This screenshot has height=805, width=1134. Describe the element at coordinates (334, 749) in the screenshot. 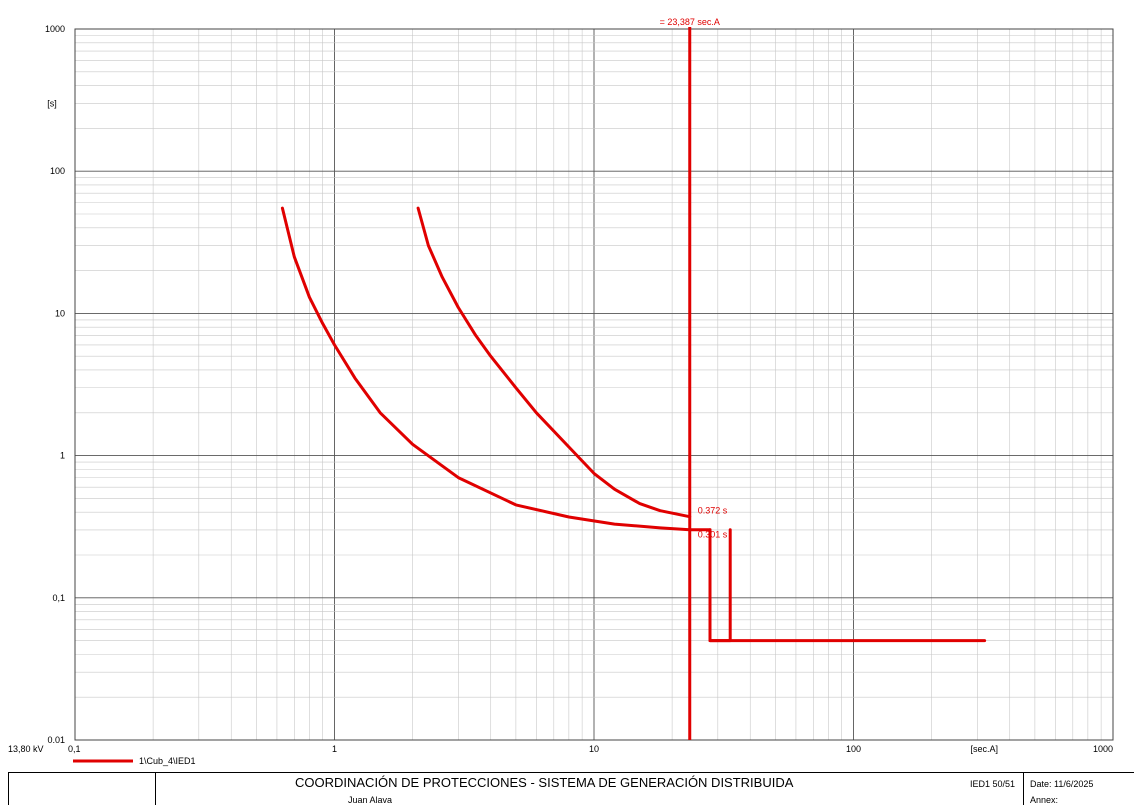

I see `x-tick-label: 1` at that location.